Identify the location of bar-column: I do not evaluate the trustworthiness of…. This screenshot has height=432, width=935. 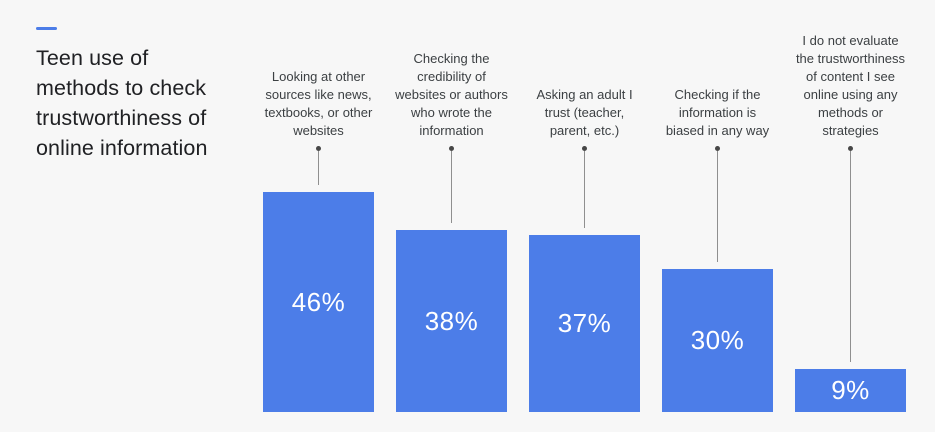
(850, 216).